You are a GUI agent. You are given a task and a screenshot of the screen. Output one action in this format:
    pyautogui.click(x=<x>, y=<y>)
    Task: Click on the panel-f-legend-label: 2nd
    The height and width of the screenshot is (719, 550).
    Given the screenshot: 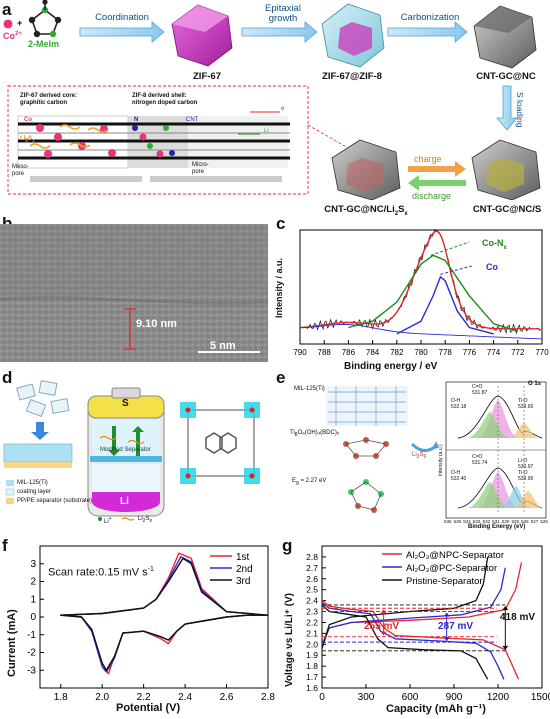 What is the action you would take?
    pyautogui.click(x=244, y=569)
    